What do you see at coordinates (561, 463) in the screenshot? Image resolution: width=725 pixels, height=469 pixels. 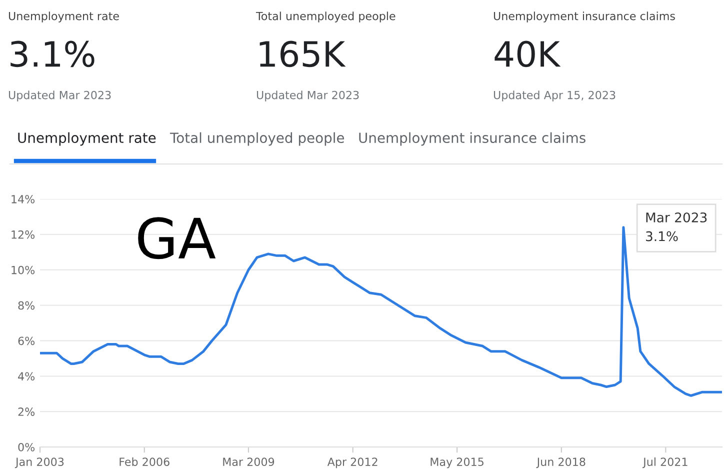 I see `x-tick-label: Jun 2018` at bounding box center [561, 463].